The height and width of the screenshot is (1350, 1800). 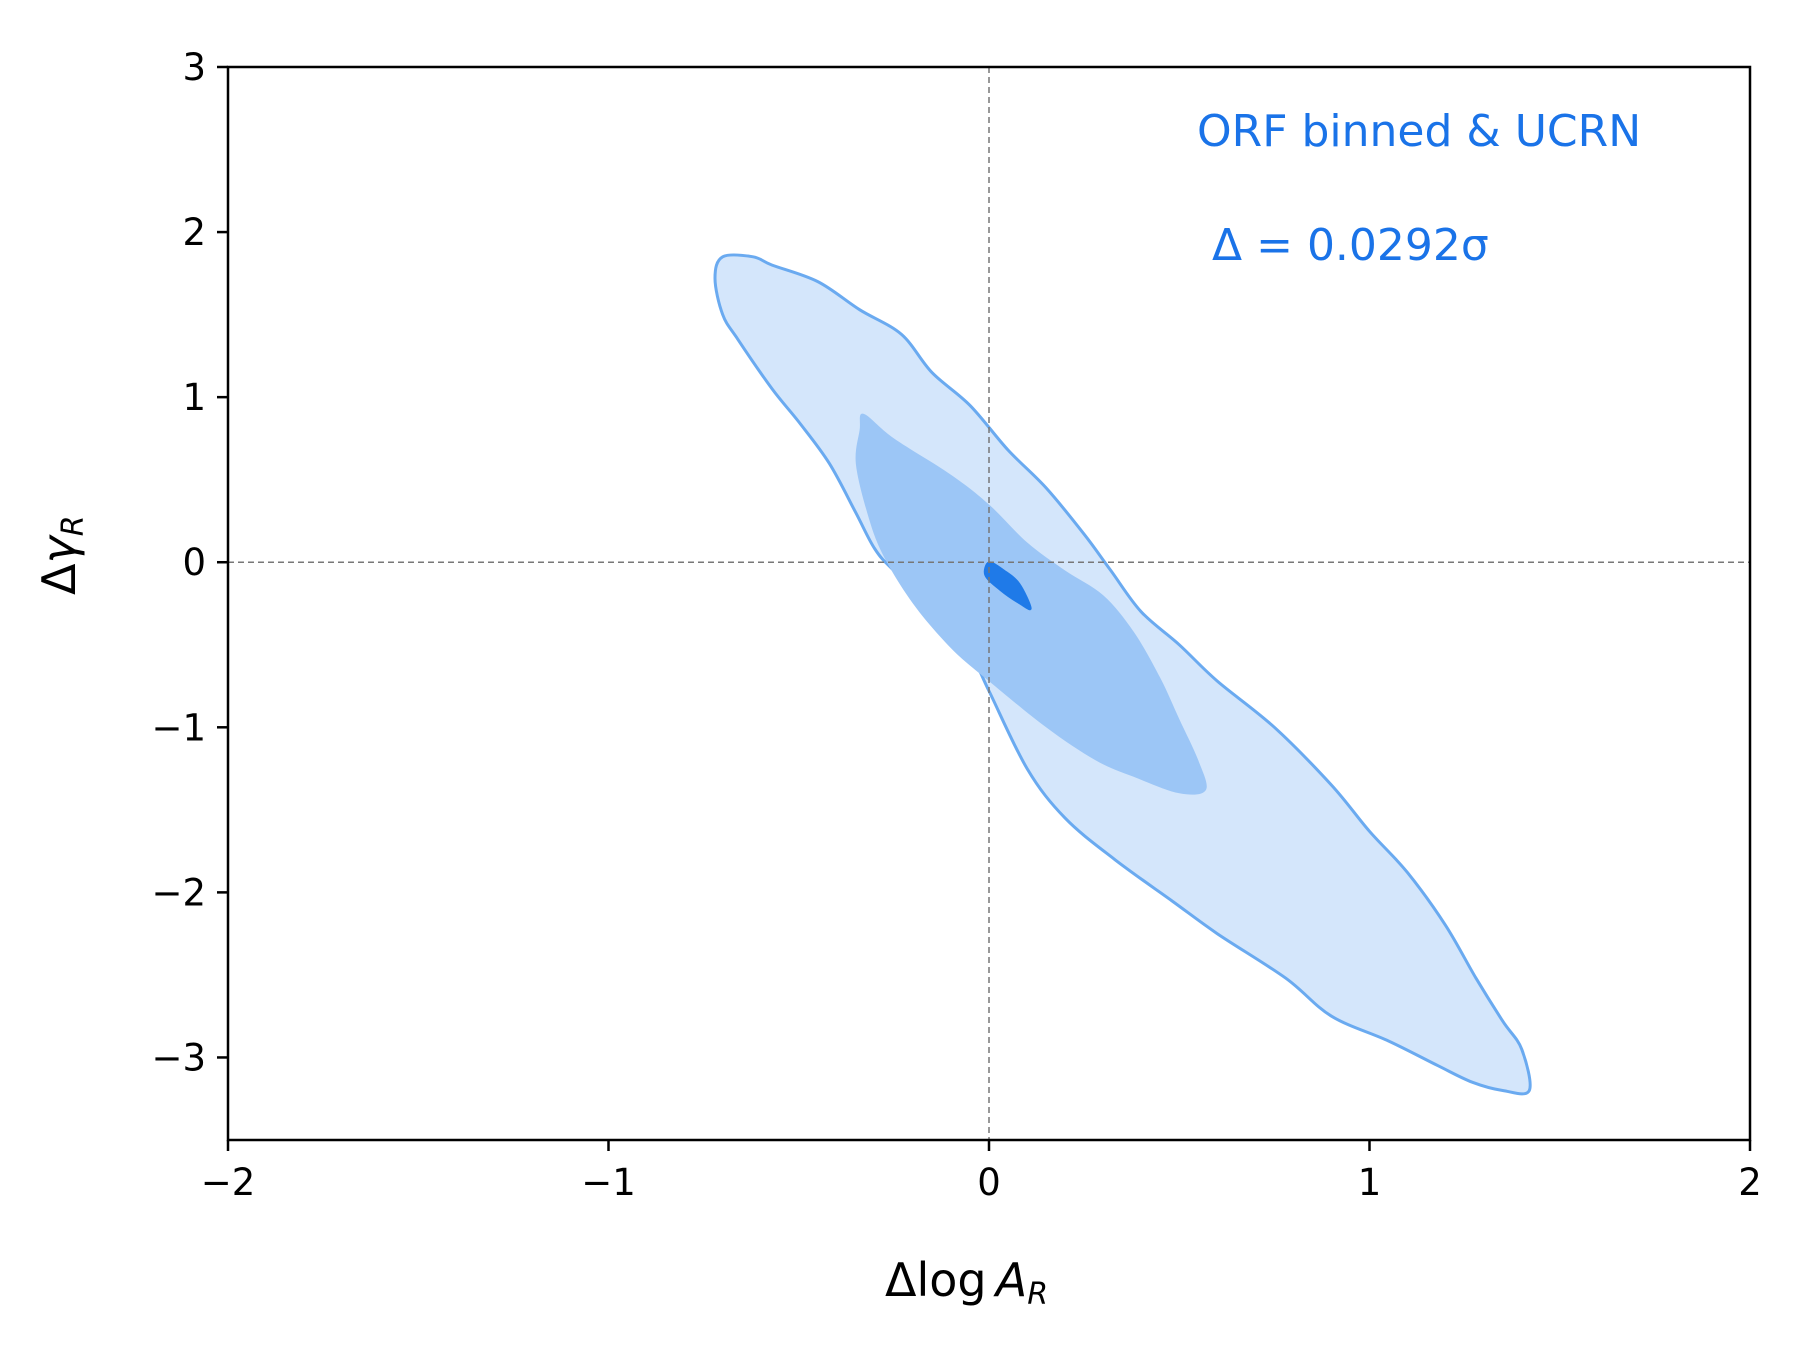 I want to click on y-tick-label: 1, so click(x=194, y=397).